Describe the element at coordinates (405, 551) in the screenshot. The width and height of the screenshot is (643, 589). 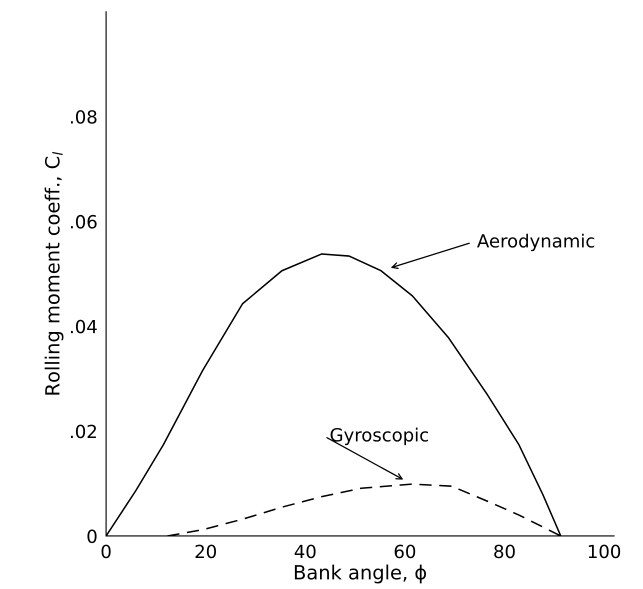
I see `x-tick-label: 60` at that location.